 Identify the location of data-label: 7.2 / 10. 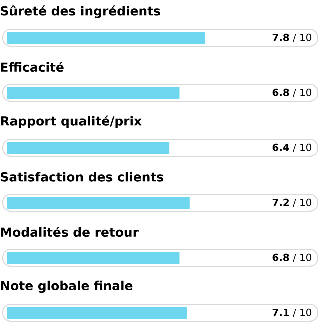
(292, 203).